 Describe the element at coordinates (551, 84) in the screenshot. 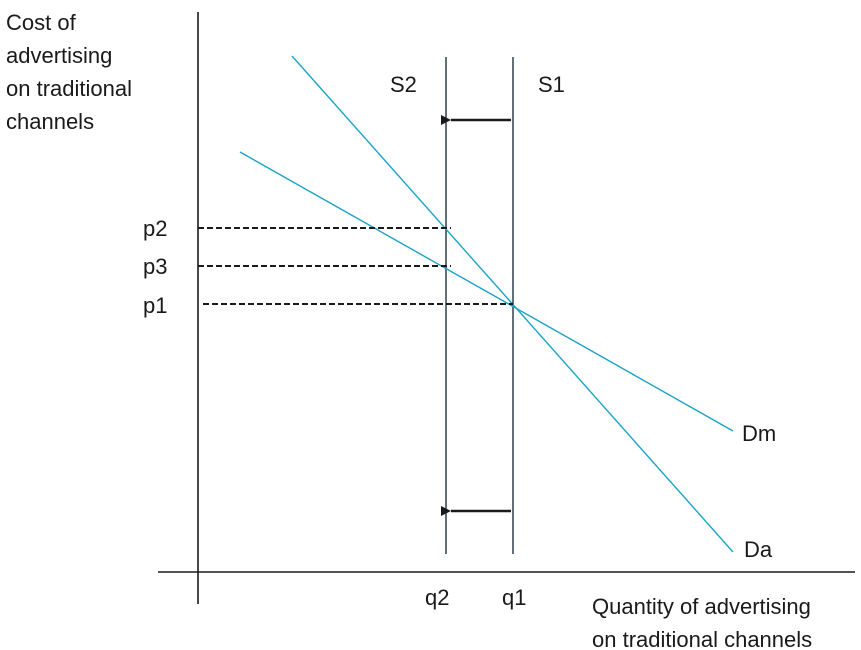

I see `supply-label-s1: S1` at that location.